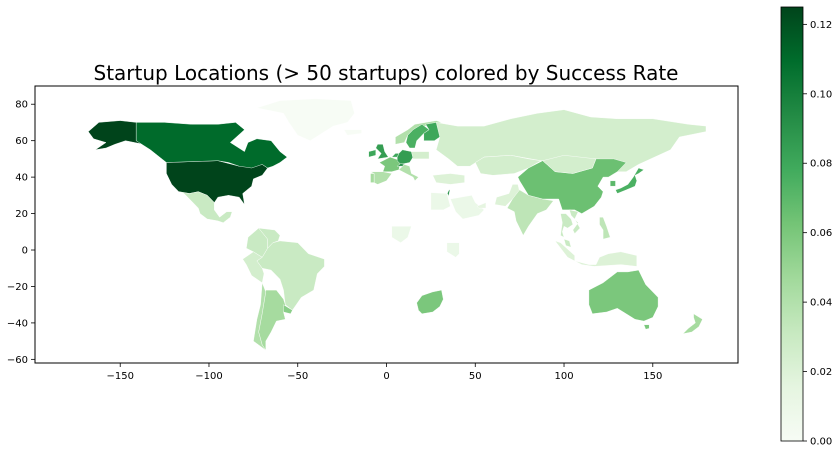  Describe the element at coordinates (21, 214) in the screenshot. I see `y-tick-label: 20` at that location.